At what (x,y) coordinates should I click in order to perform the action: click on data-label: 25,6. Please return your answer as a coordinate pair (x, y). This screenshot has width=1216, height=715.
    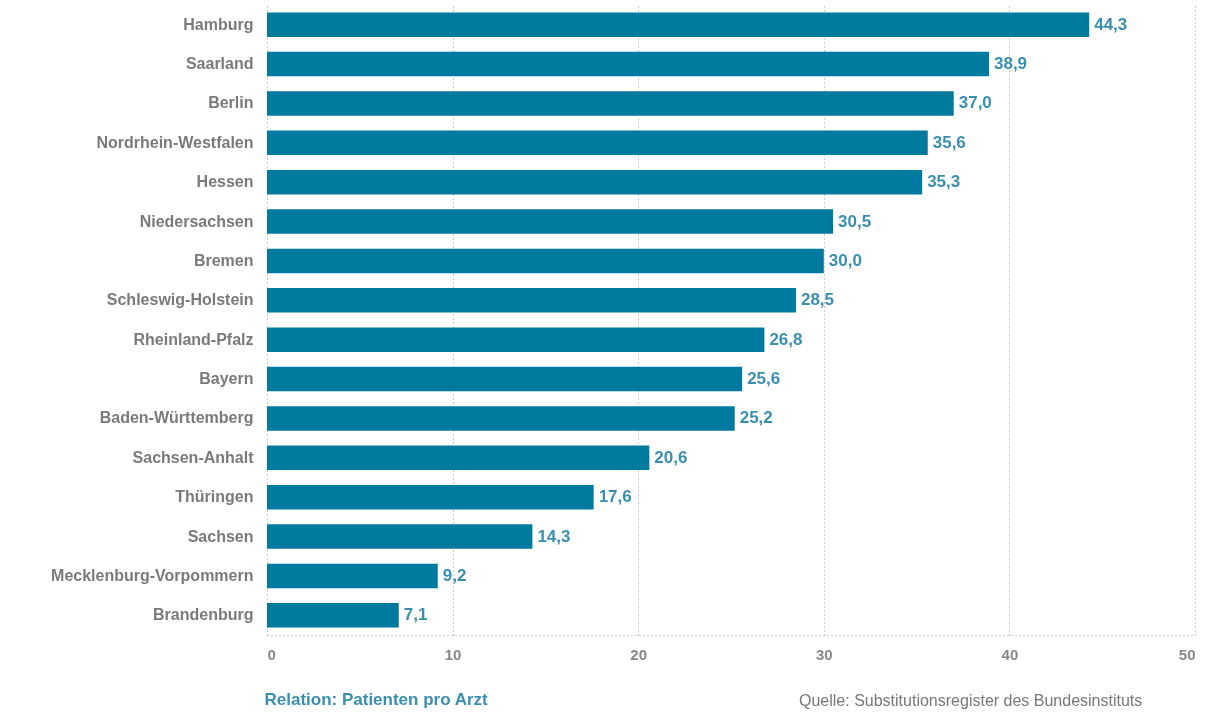
    Looking at the image, I should click on (764, 379).